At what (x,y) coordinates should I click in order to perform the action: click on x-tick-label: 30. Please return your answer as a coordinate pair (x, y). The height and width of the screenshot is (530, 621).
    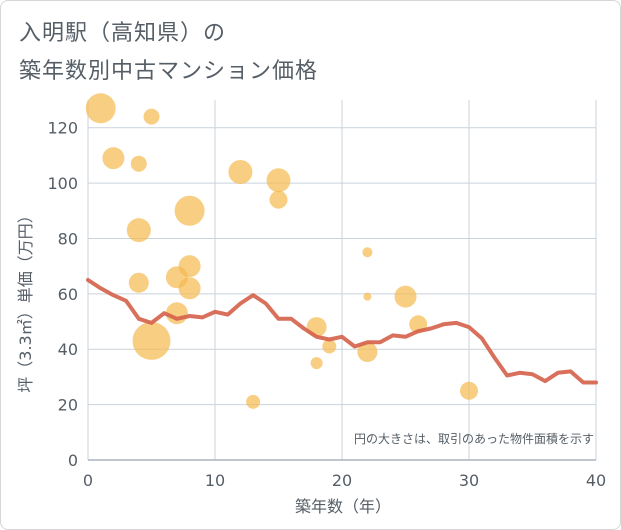
    Looking at the image, I should click on (469, 480).